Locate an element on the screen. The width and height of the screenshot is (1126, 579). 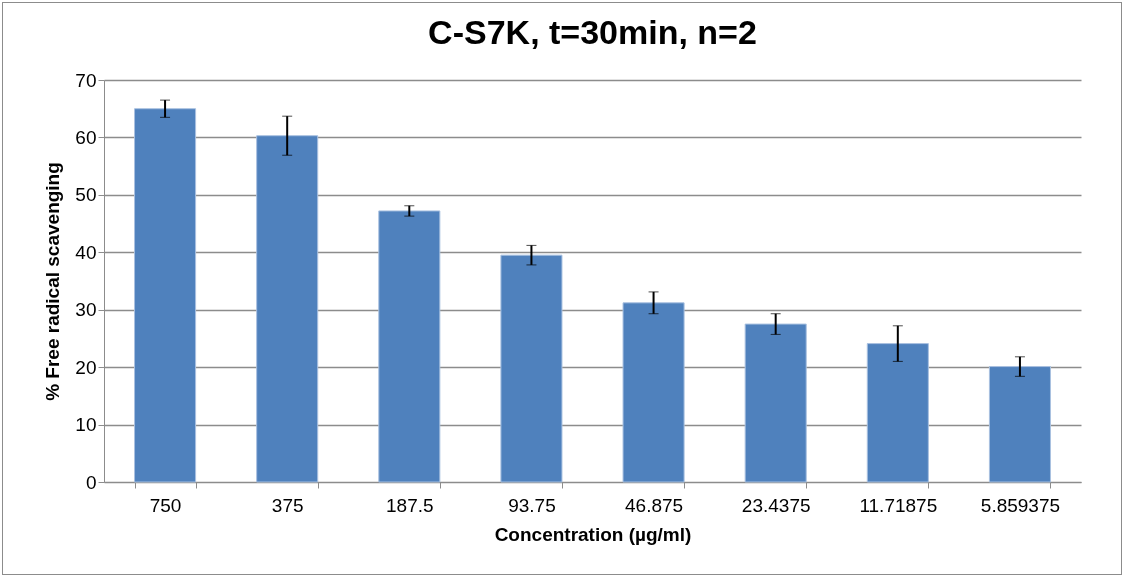
x-tick-label: 375 is located at coordinates (287, 505).